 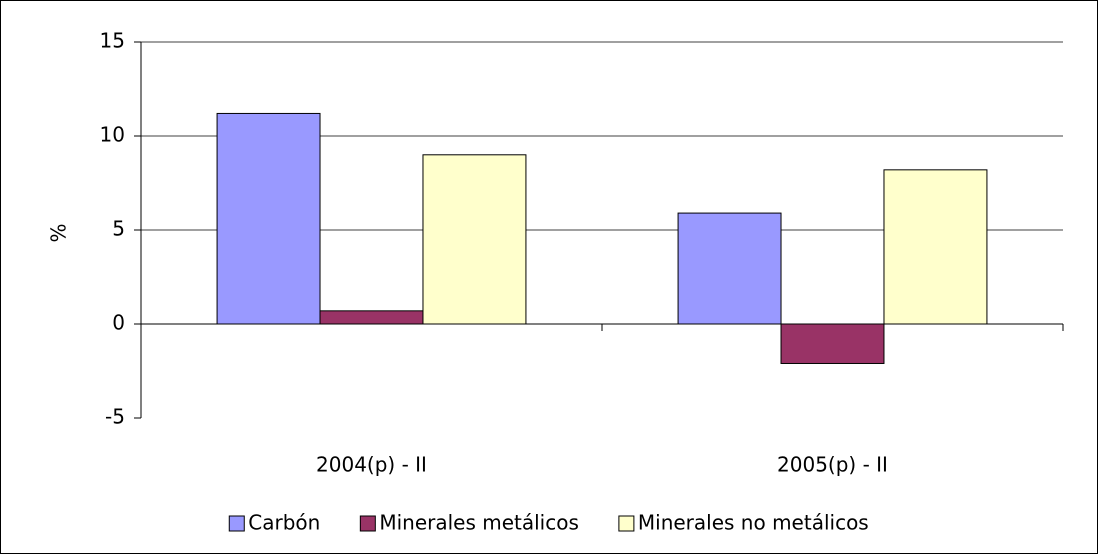 What do you see at coordinates (479, 523) in the screenshot?
I see `legend-label: Minerales metálicos` at bounding box center [479, 523].